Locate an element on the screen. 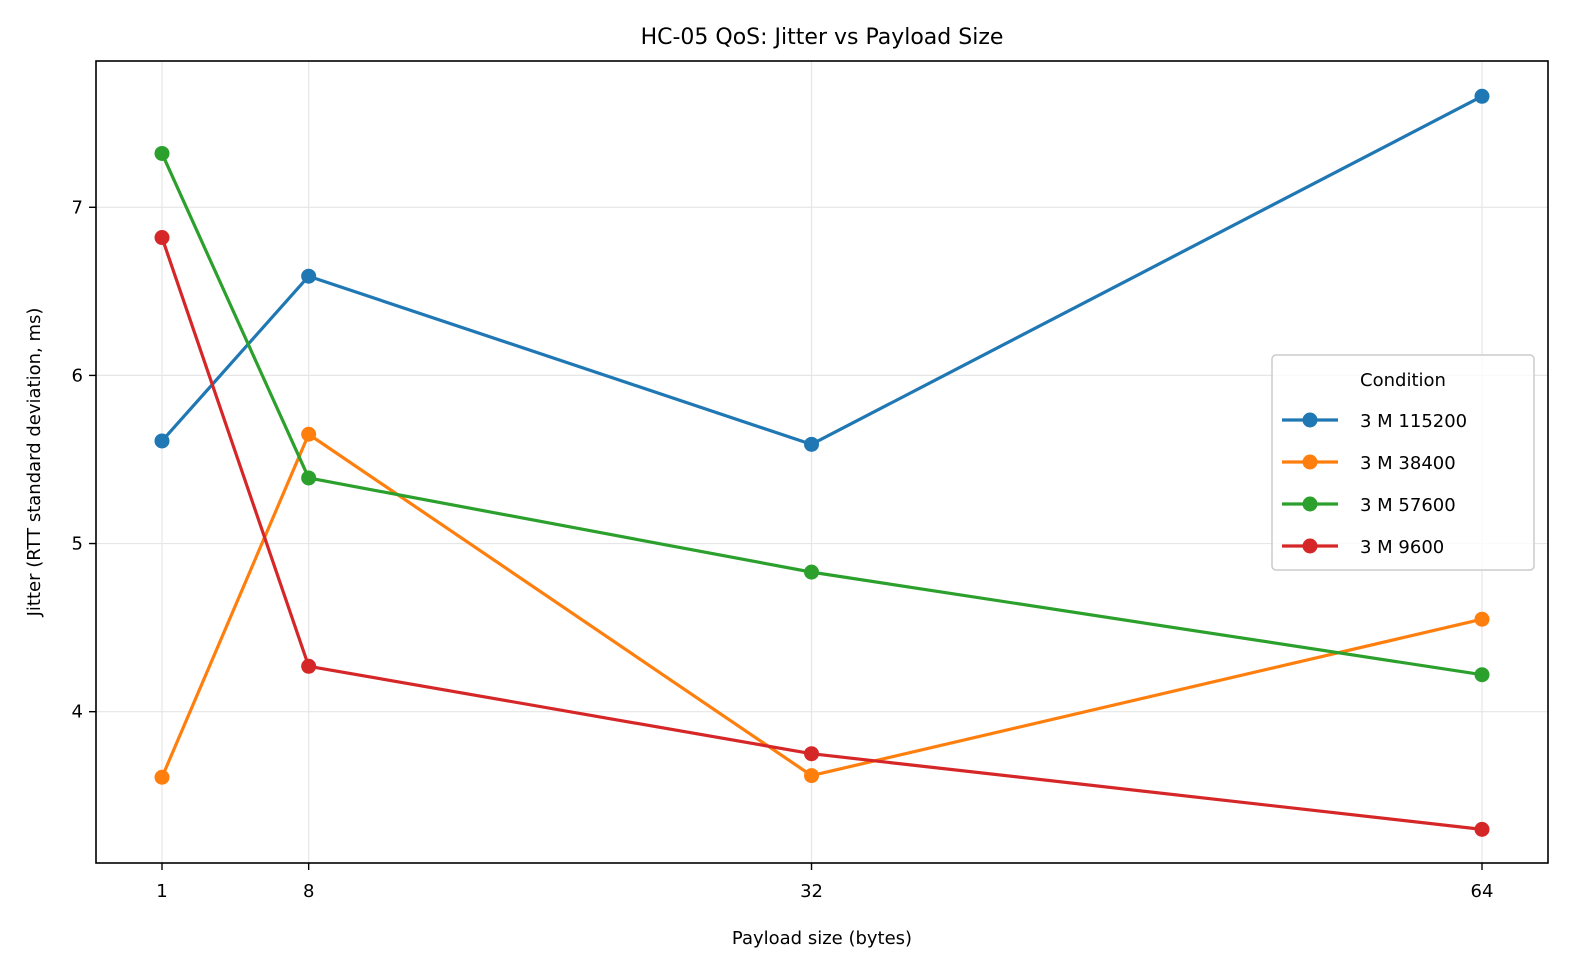 This screenshot has width=1579, height=977. legend-item: 3 M 38400 is located at coordinates (1369, 463).